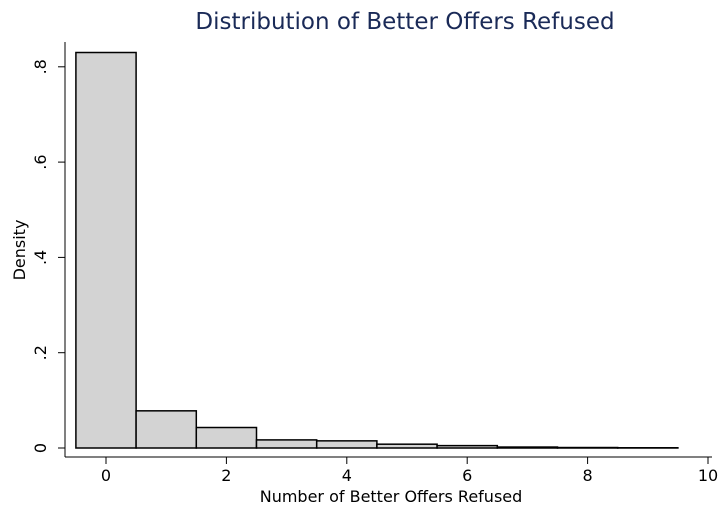 The width and height of the screenshot is (720, 506). I want to click on y-tick-label: .6, so click(40, 161).